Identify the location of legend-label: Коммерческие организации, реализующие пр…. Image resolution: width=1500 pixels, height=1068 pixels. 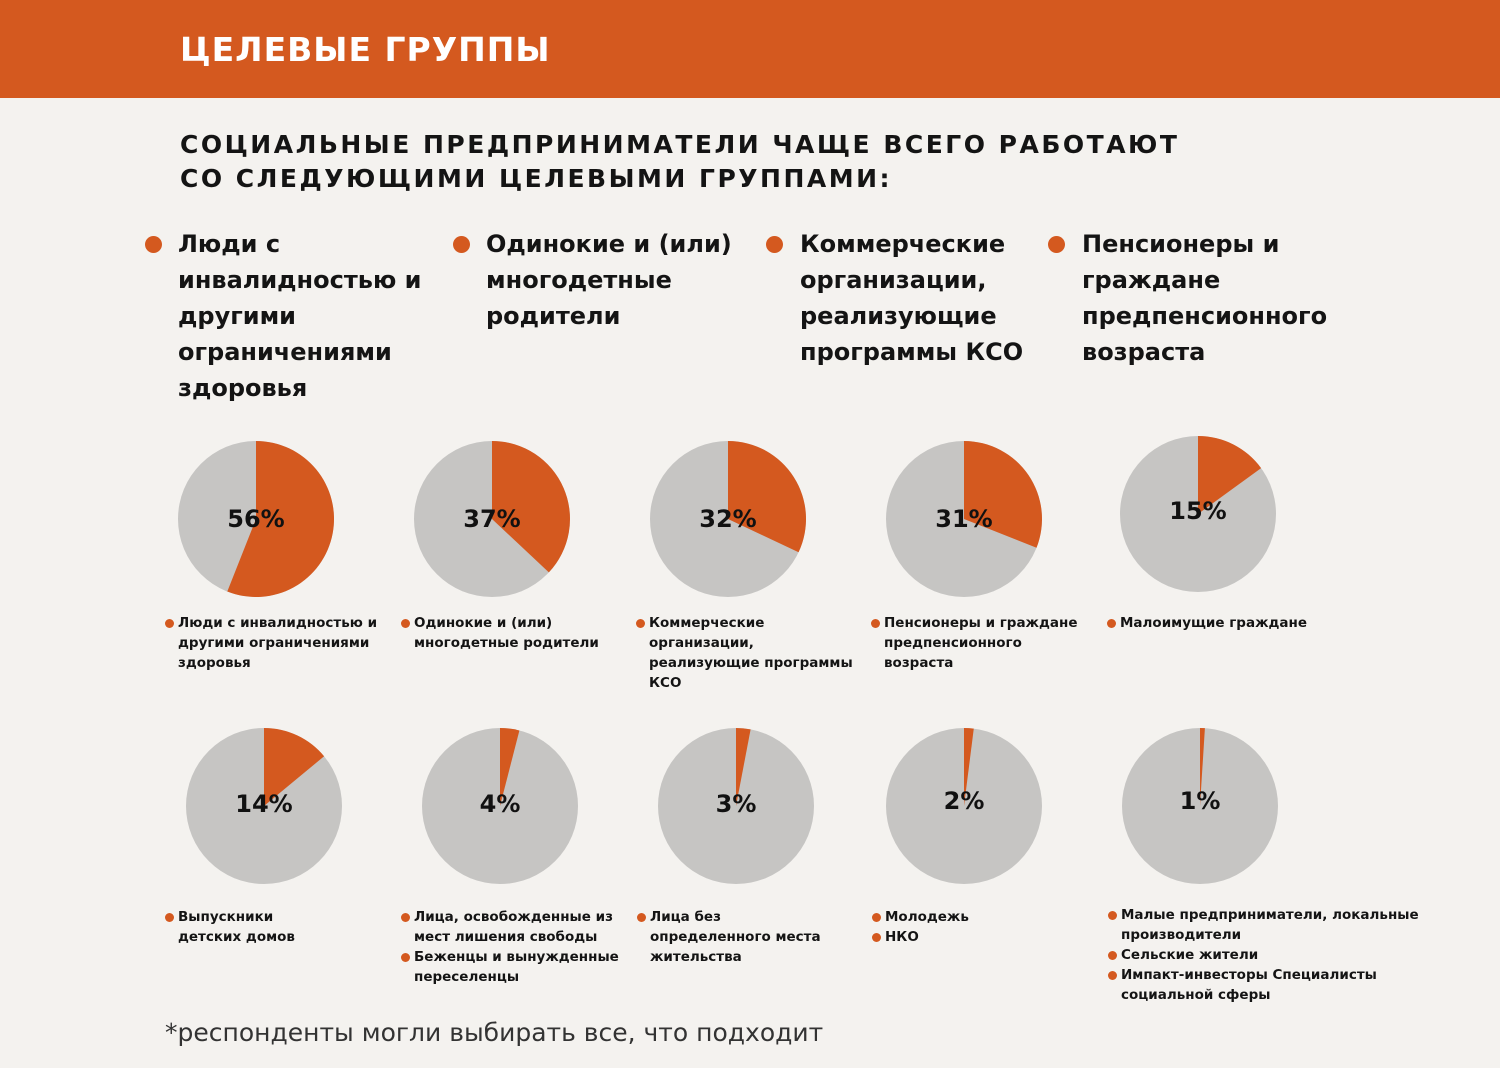
(751, 653).